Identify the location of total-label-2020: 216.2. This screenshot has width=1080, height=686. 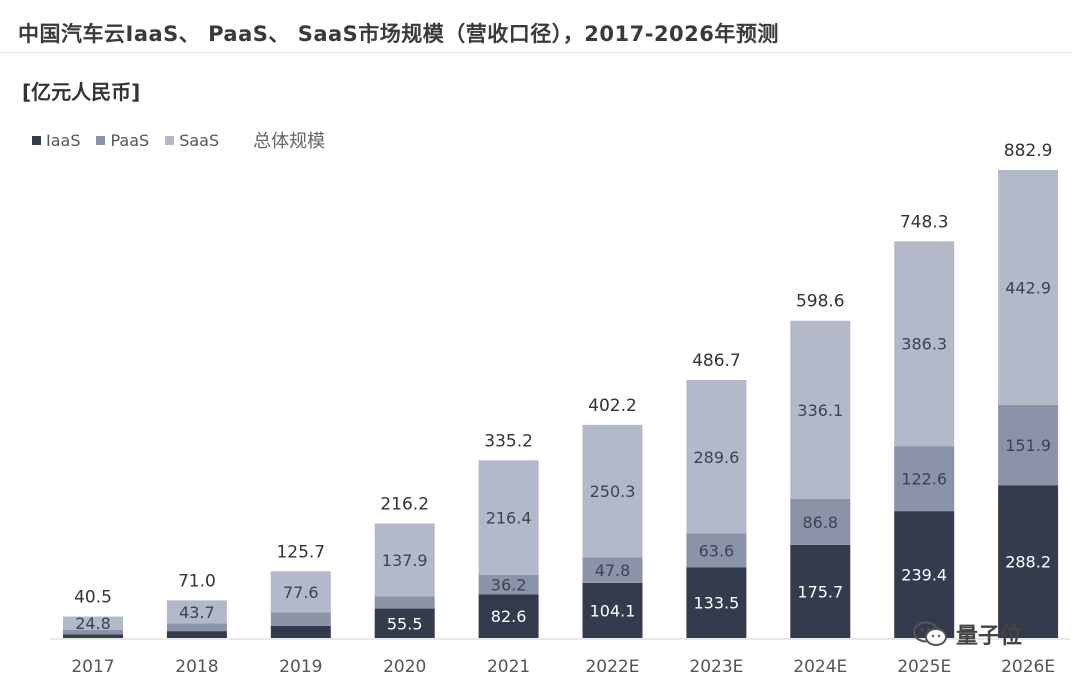
(404, 504).